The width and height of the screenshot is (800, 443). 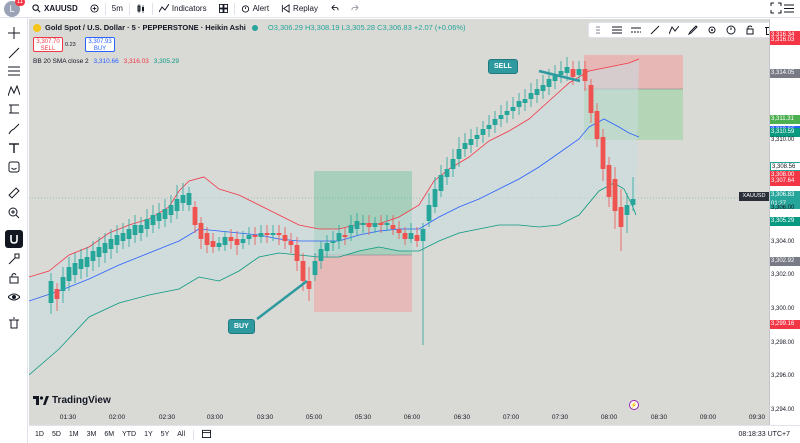 I want to click on date-range-button, so click(x=206, y=434).